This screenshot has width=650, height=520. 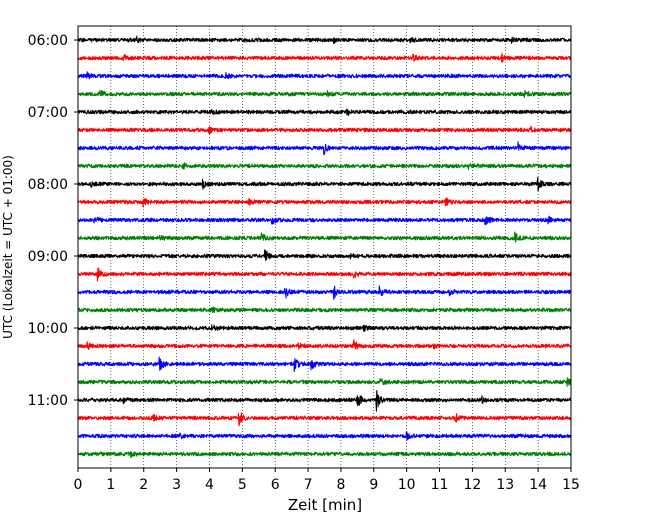 What do you see at coordinates (571, 485) in the screenshot?
I see `x-tick-label: 15` at bounding box center [571, 485].